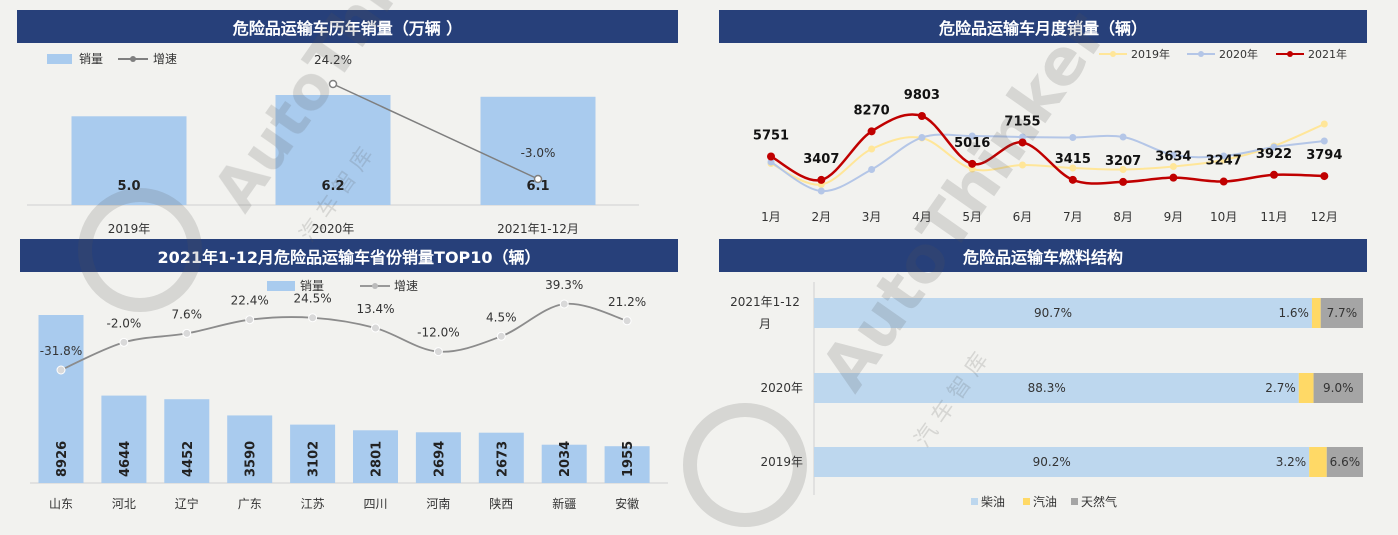  Describe the element at coordinates (187, 503) in the screenshot. I see `panel3-x-label: 辽宁` at that location.